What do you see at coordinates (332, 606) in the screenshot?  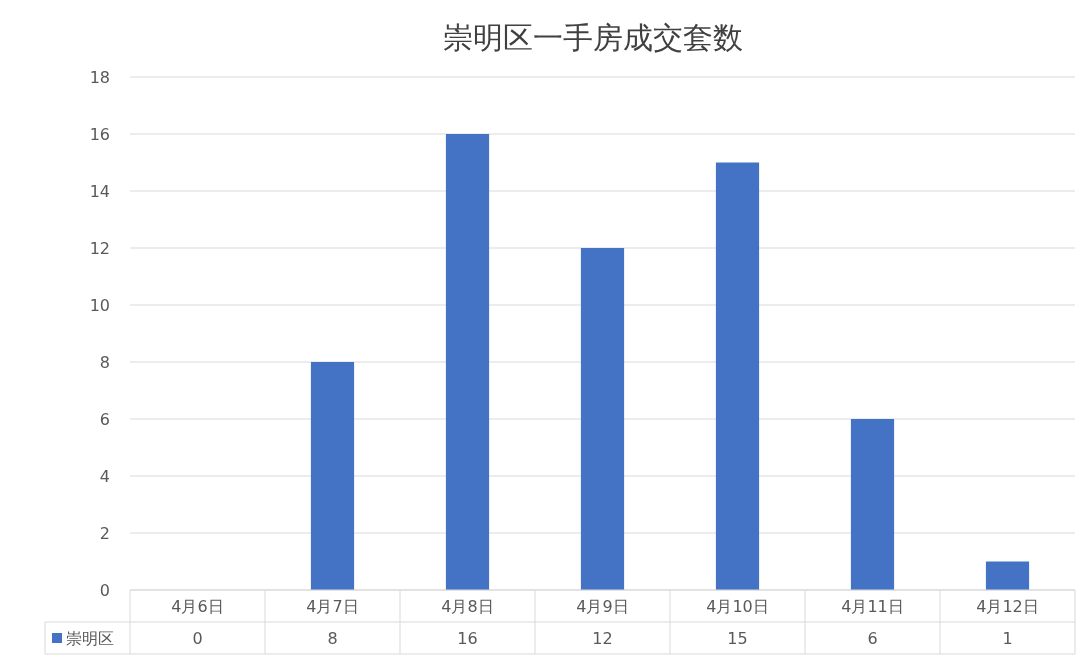 I see `x-tick-label: 4月7日` at bounding box center [332, 606].